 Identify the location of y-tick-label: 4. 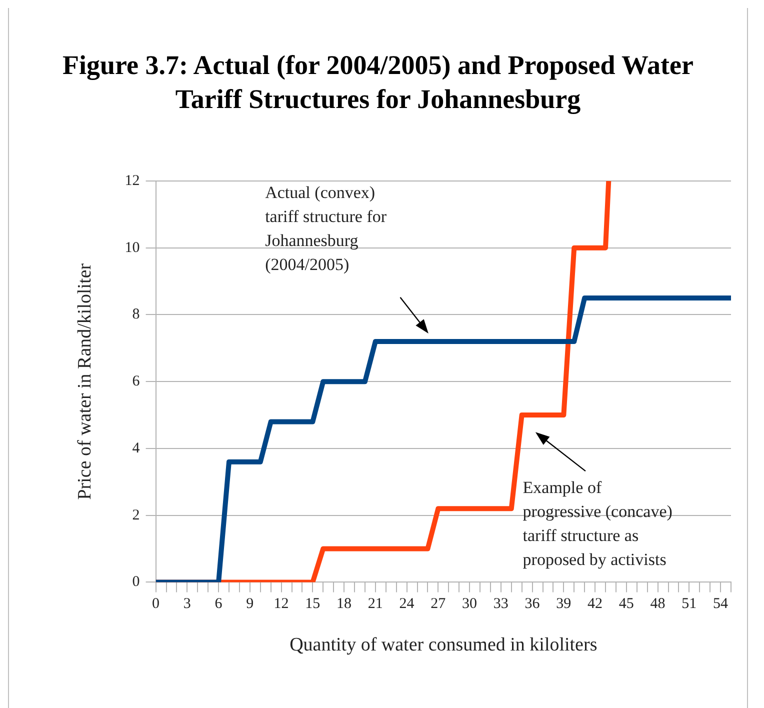
(136, 448).